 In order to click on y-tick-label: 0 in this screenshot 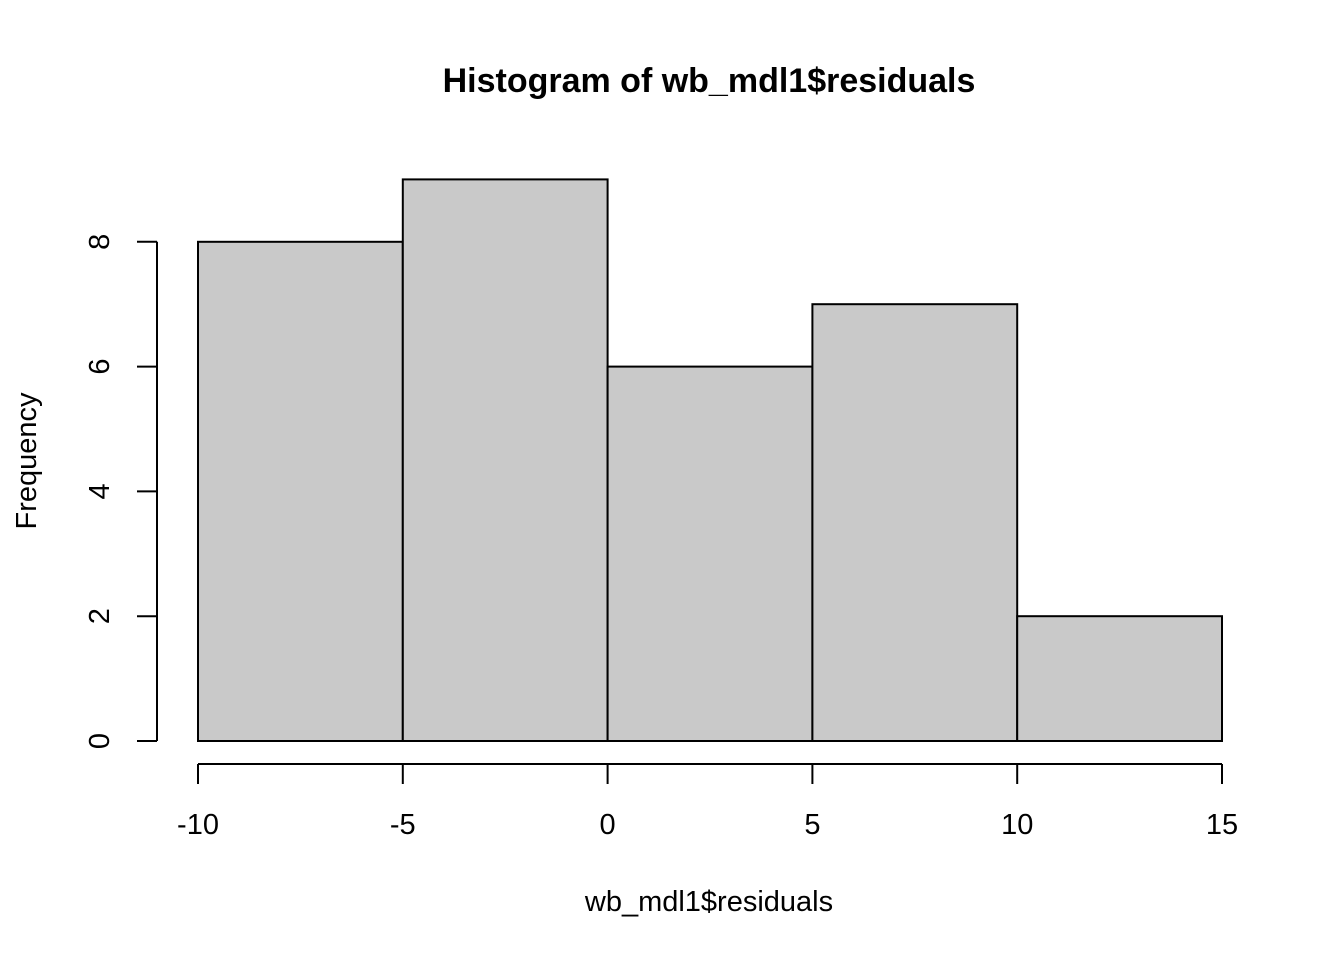, I will do `click(100, 741)`.